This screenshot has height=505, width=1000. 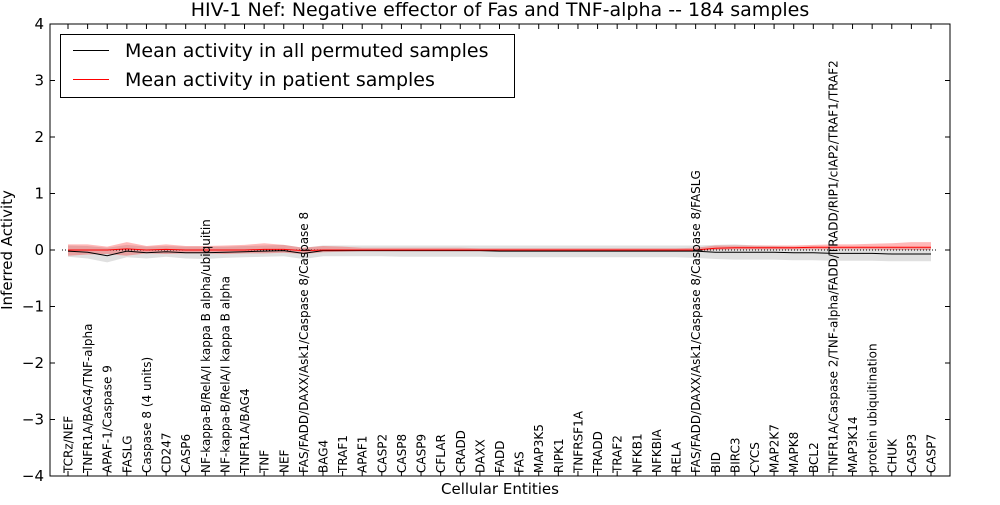 What do you see at coordinates (69, 445) in the screenshot?
I see `x-tick-label: TCRz/NEF` at bounding box center [69, 445].